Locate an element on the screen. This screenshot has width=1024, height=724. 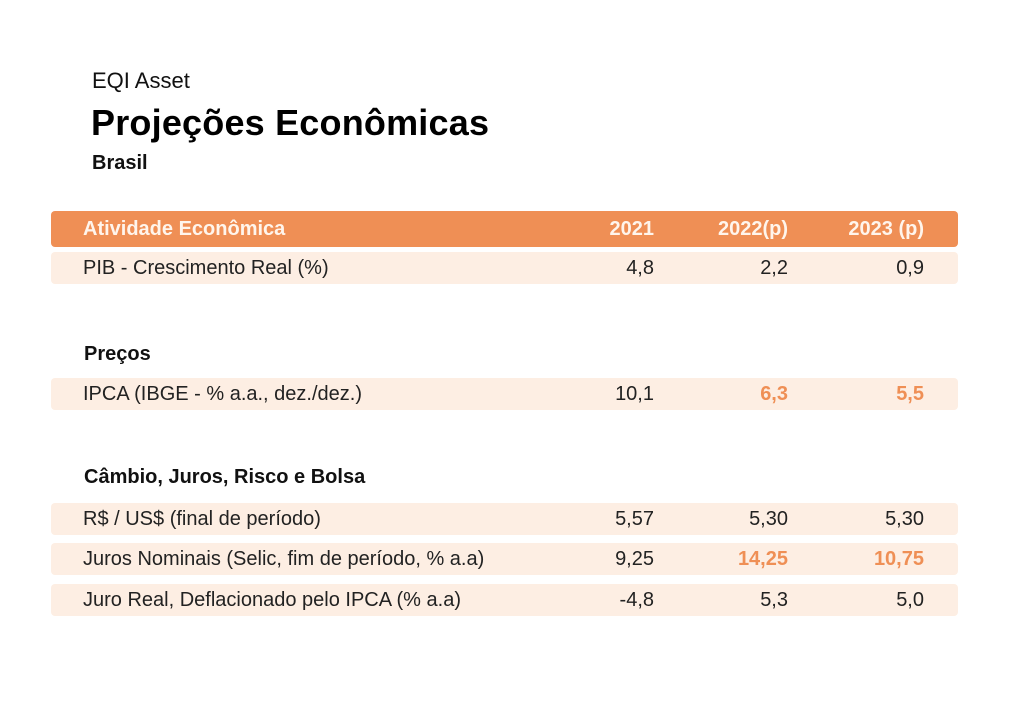
row-label: IPCA (IBGE - % a.a., dez./dez.) is located at coordinates (222, 393).